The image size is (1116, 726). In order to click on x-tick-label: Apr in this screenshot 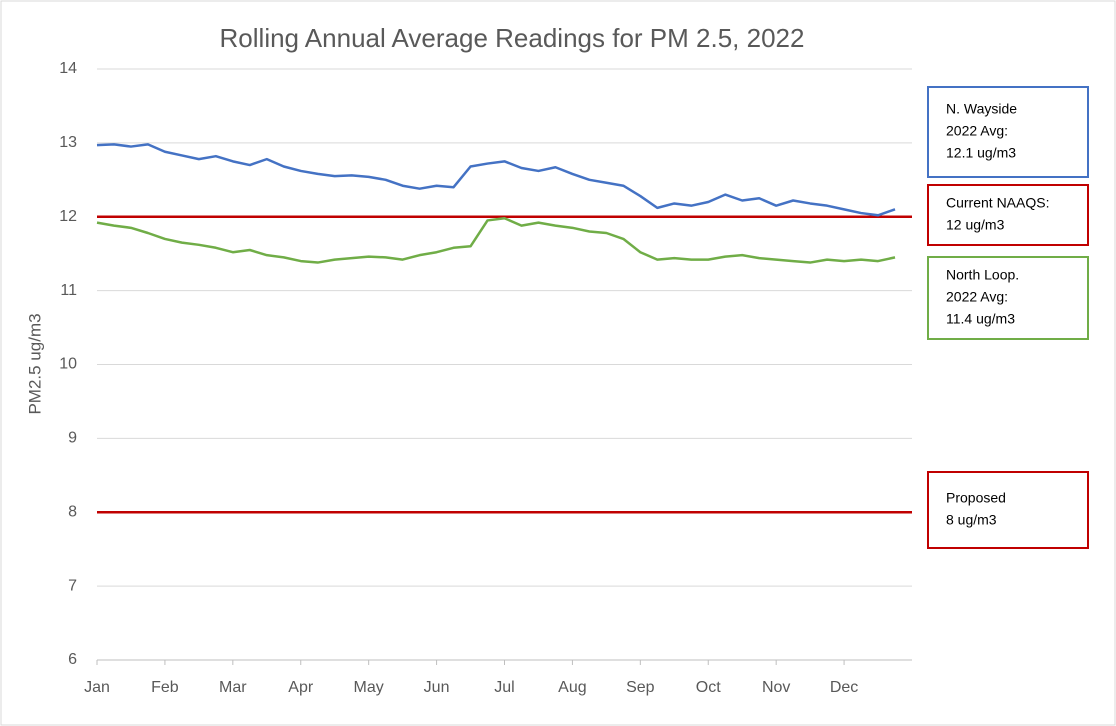, I will do `click(301, 687)`.